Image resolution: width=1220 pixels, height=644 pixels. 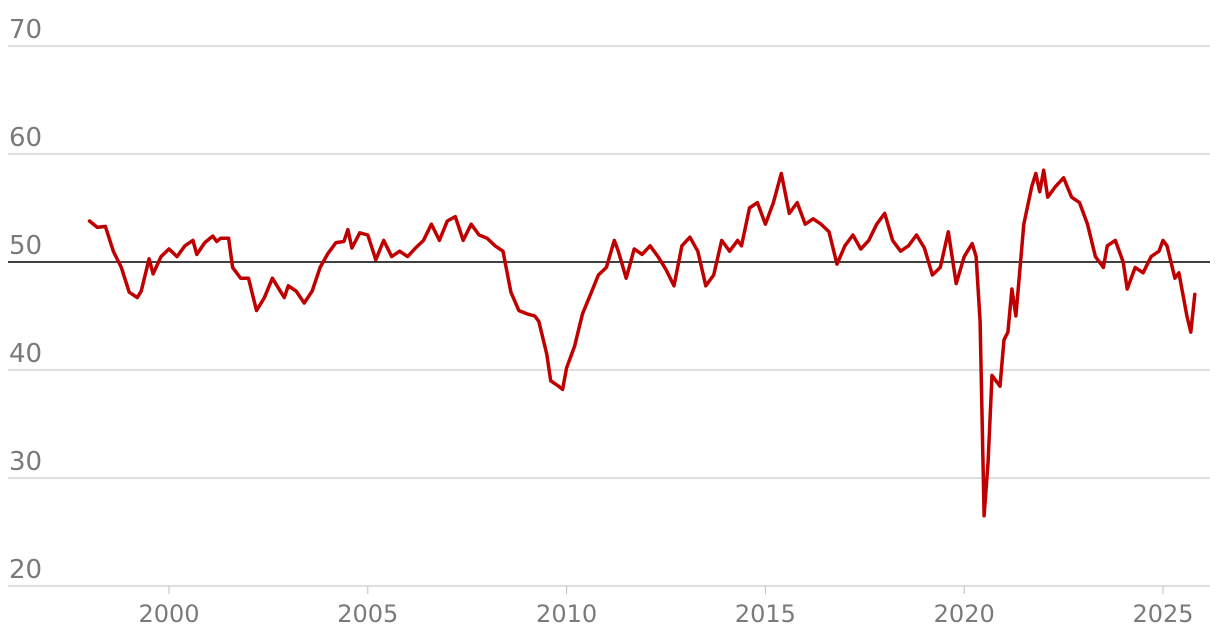 What do you see at coordinates (25, 570) in the screenshot?
I see `y-tick-label: 20` at bounding box center [25, 570].